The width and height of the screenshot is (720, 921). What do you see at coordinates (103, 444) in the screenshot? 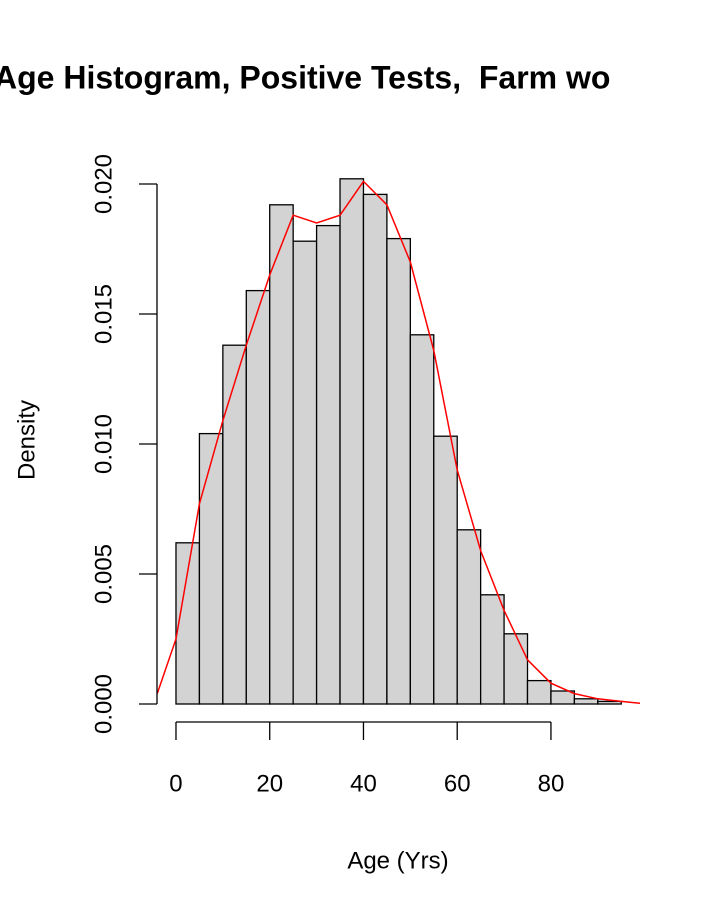
I see `y-tick-label: 0.010` at bounding box center [103, 444].